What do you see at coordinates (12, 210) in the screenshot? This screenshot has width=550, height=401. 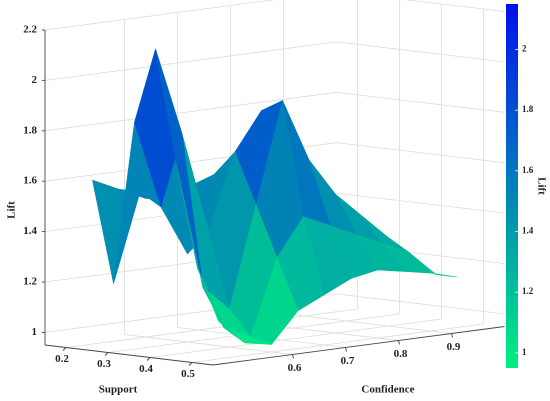 I see `z-axis-label: Lift` at bounding box center [12, 210].